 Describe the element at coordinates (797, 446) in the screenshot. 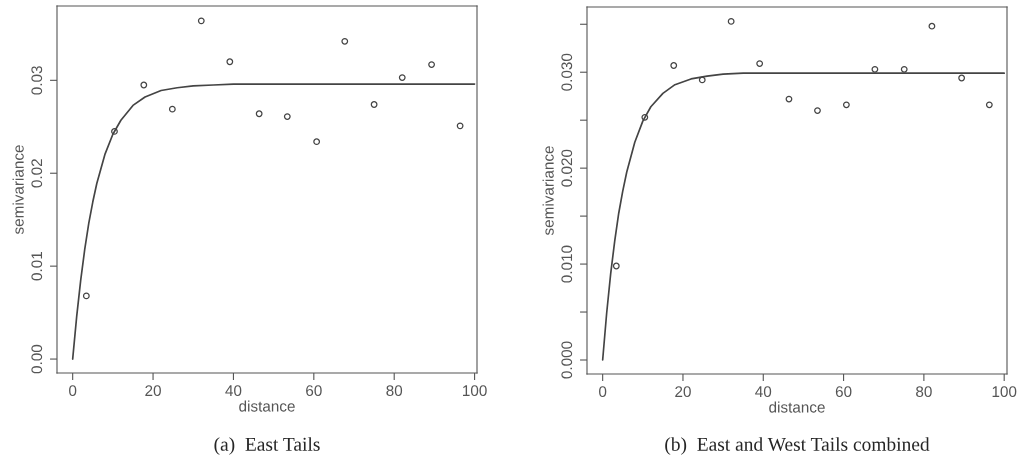

I see `text: (b) East and West Tails combined` at that location.